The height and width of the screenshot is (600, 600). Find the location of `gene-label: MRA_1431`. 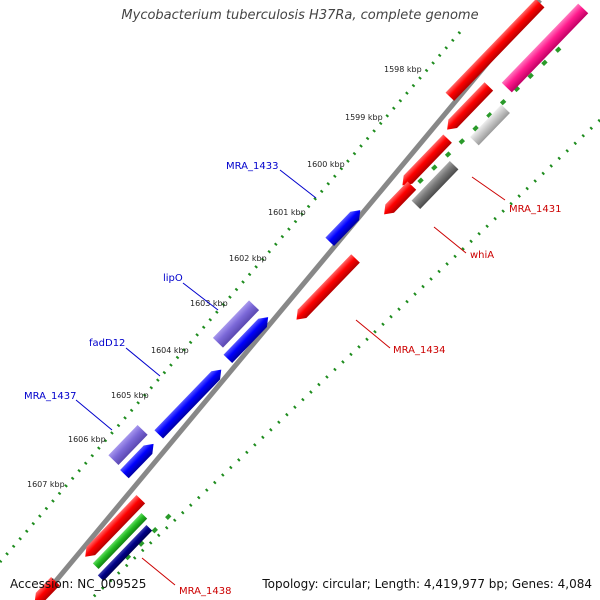

gene-label: MRA_1431 is located at coordinates (535, 209).